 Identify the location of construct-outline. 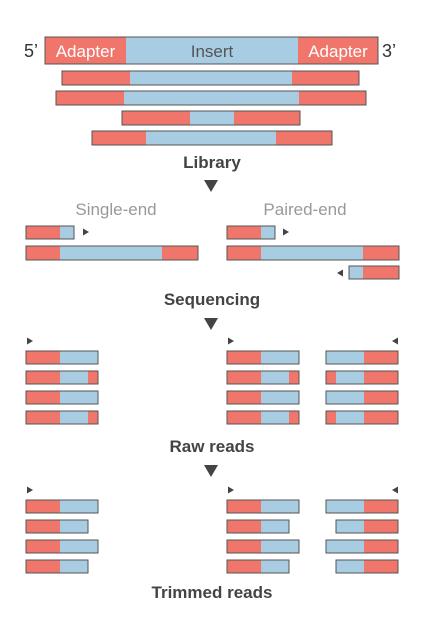
(211, 50).